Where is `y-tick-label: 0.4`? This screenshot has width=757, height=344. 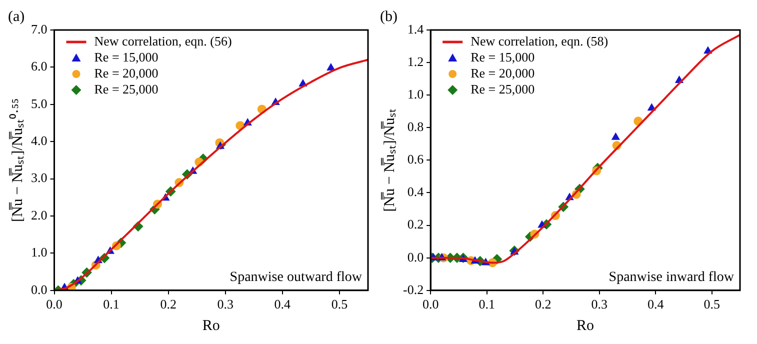 y-tick-label: 0.4 is located at coordinates (415, 192).